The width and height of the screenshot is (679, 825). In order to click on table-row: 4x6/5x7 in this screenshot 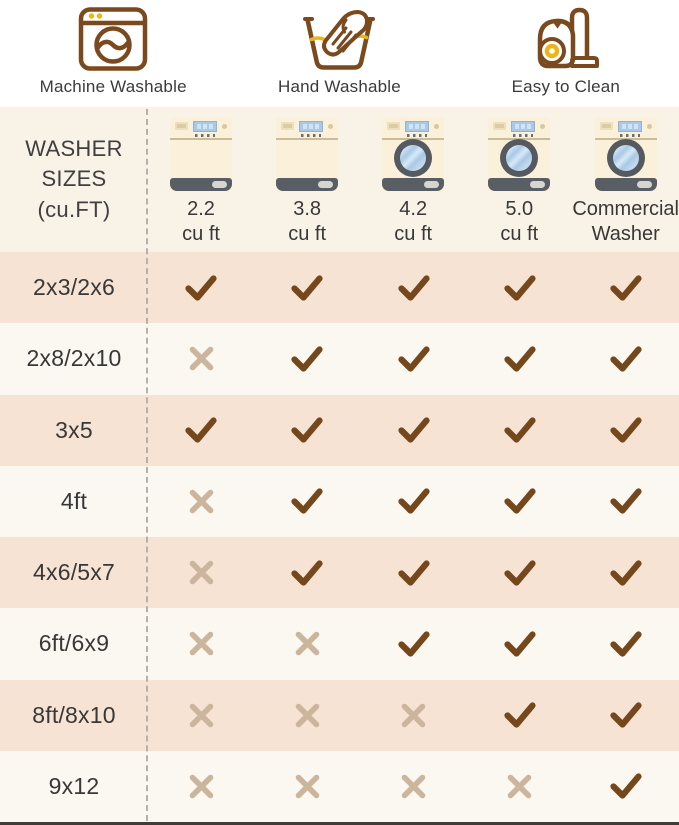, I will do `click(339, 573)`.